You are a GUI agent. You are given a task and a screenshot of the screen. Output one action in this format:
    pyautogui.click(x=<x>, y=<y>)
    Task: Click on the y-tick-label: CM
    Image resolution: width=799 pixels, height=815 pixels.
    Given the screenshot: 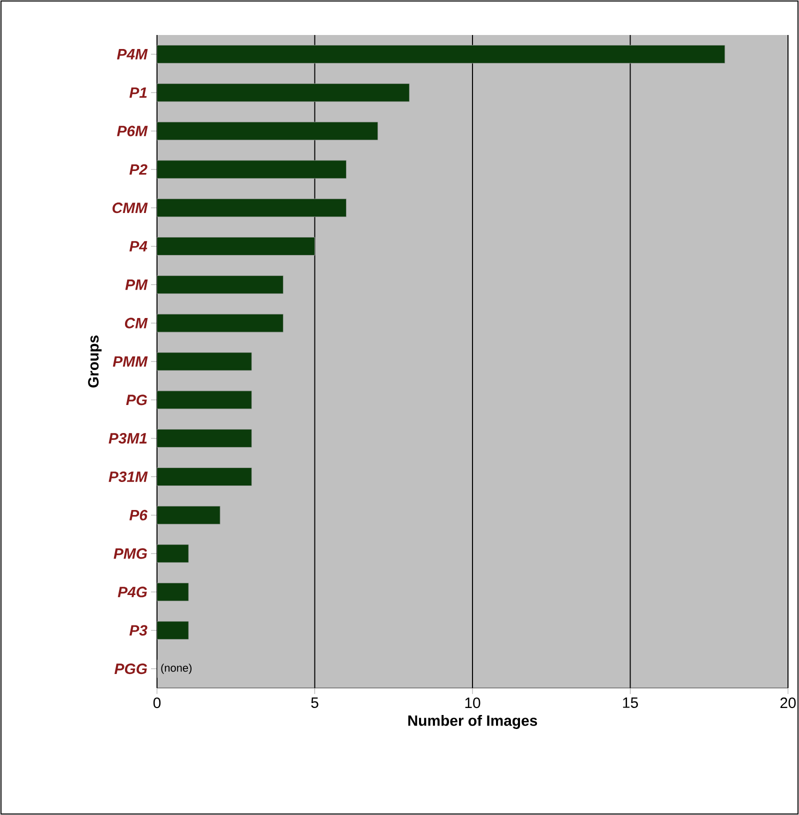 What is the action you would take?
    pyautogui.click(x=136, y=323)
    